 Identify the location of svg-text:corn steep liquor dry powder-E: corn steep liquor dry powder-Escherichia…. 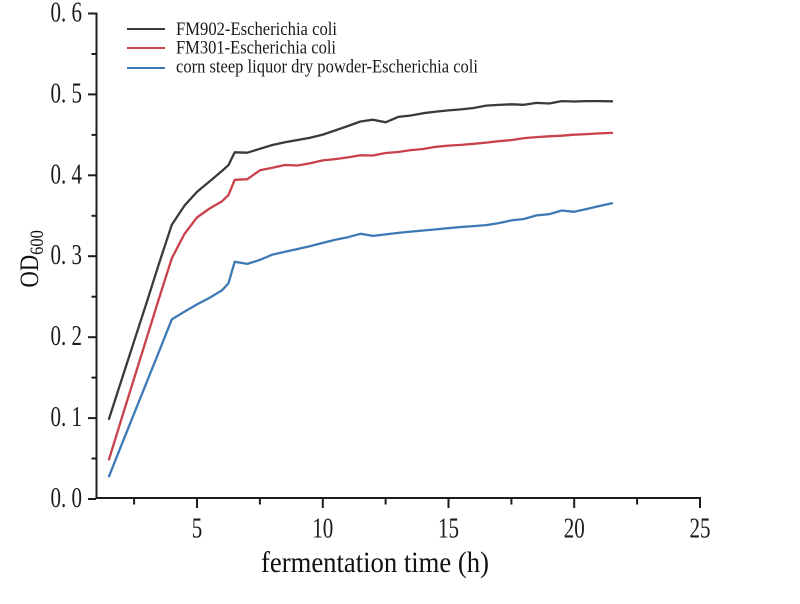
(327, 67).